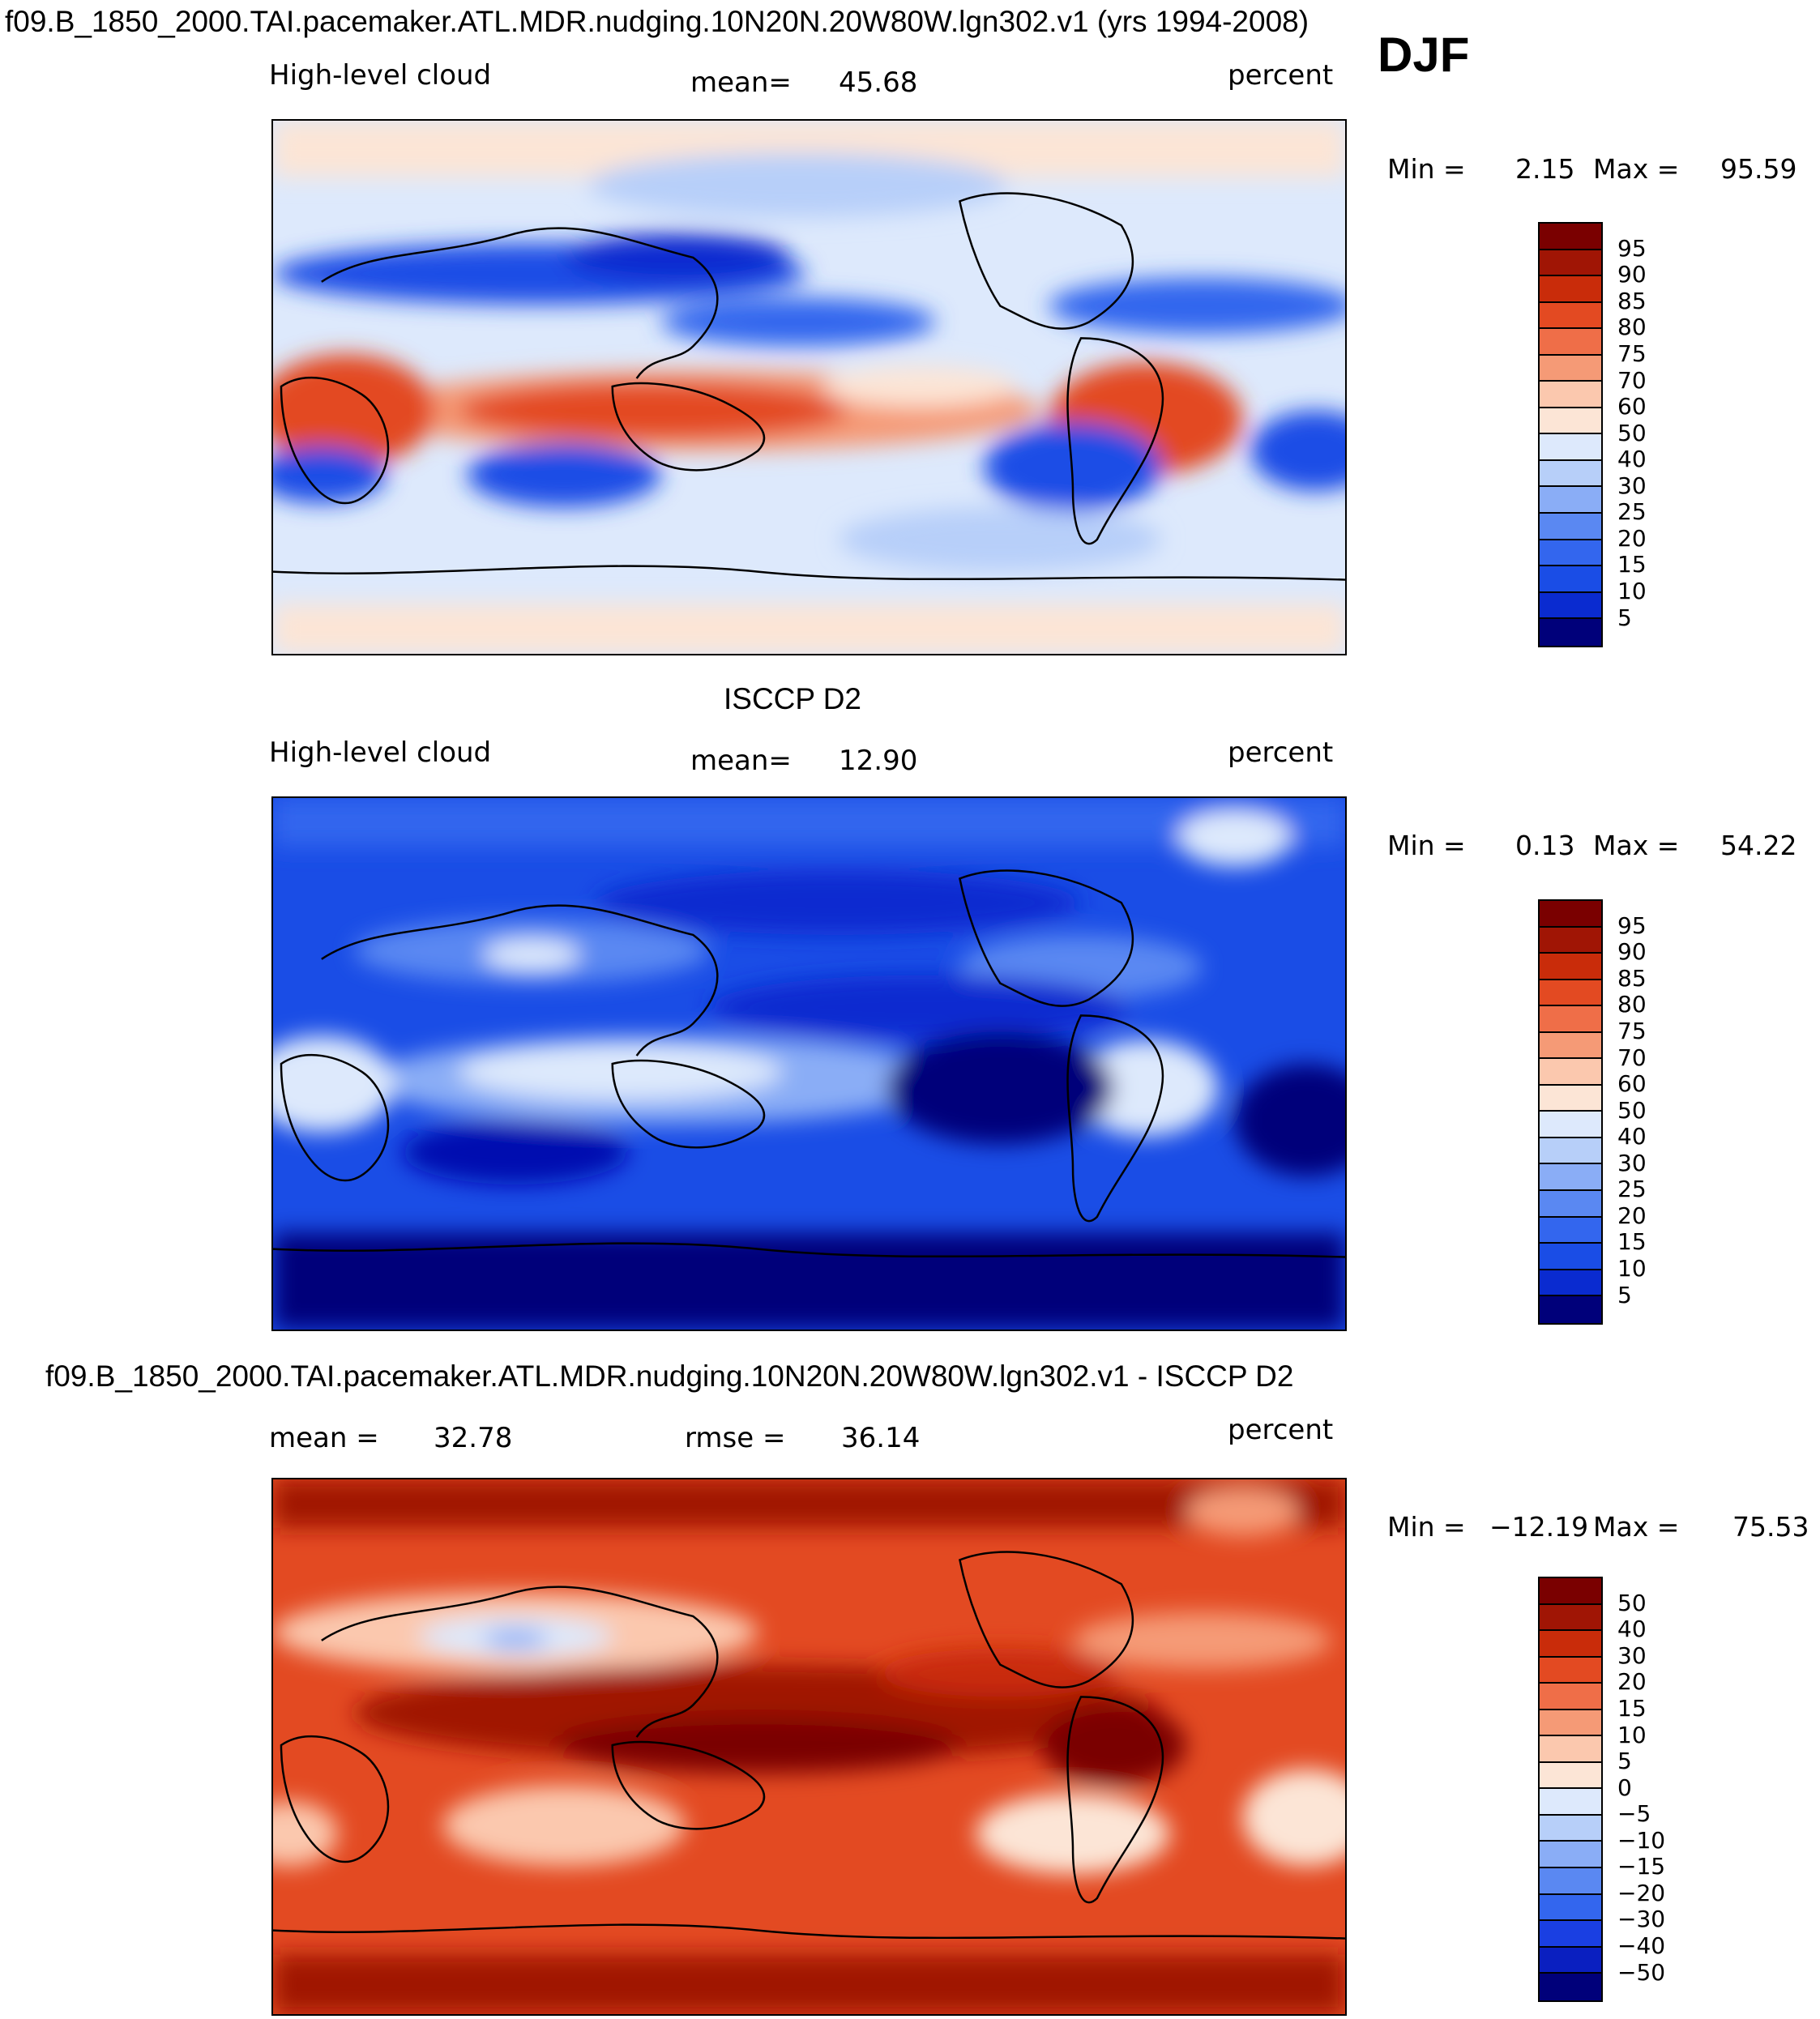 This screenshot has height=2019, width=1820. I want to click on colorbar-tick-label: 25, so click(1632, 512).